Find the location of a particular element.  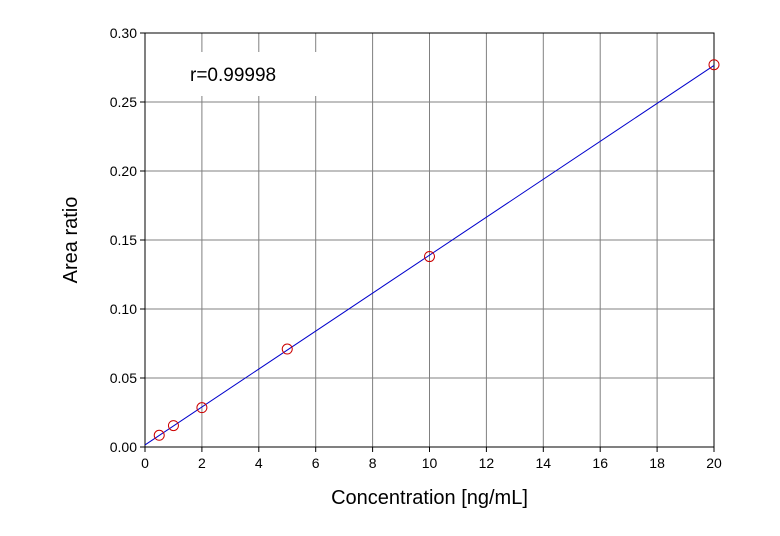

annotation-box is located at coordinates (246, 74).